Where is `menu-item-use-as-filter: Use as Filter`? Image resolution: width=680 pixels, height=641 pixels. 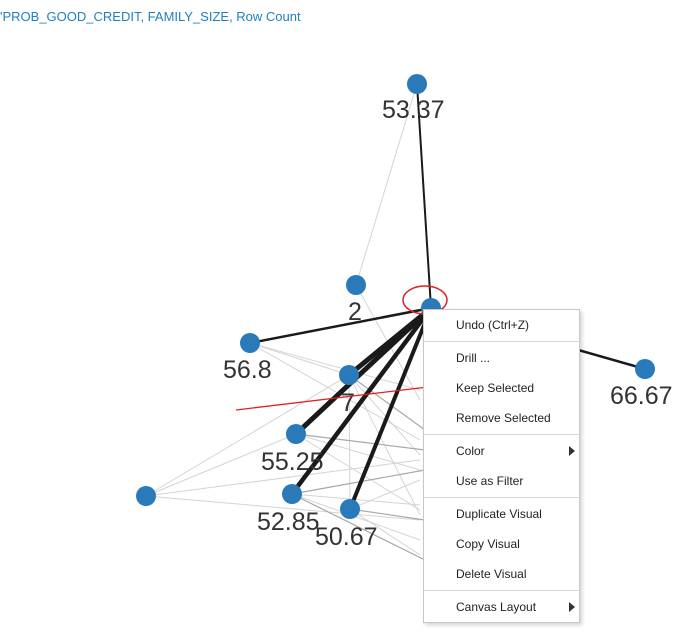
menu-item-use-as-filter: Use as Filter is located at coordinates (501, 481).